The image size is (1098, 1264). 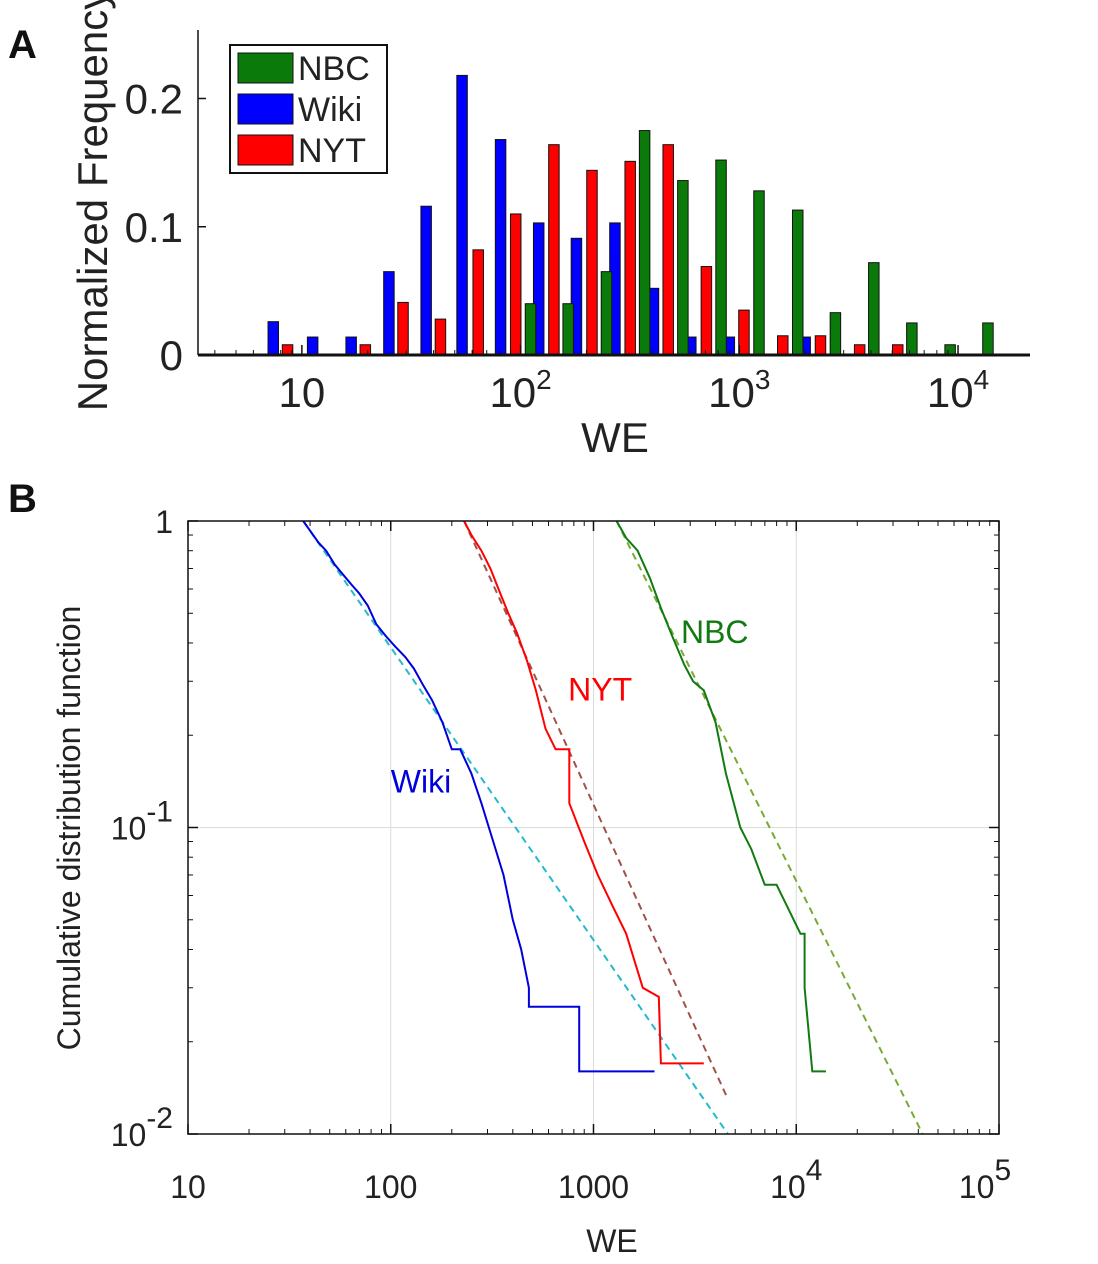 What do you see at coordinates (92, 205) in the screenshot?
I see `panel-a-y-label: Normalized Frequency` at bounding box center [92, 205].